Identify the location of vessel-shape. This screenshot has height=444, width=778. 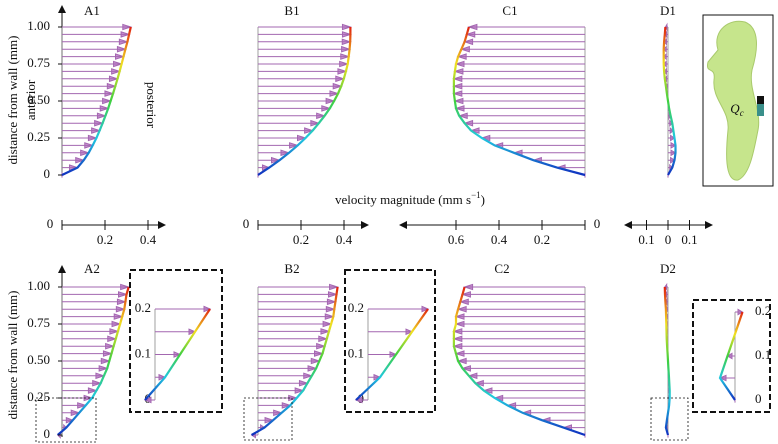
(733, 100).